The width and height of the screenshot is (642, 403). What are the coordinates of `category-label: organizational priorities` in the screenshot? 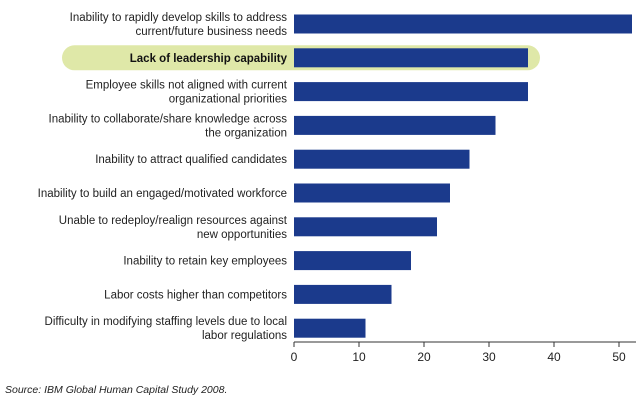 It's located at (228, 100).